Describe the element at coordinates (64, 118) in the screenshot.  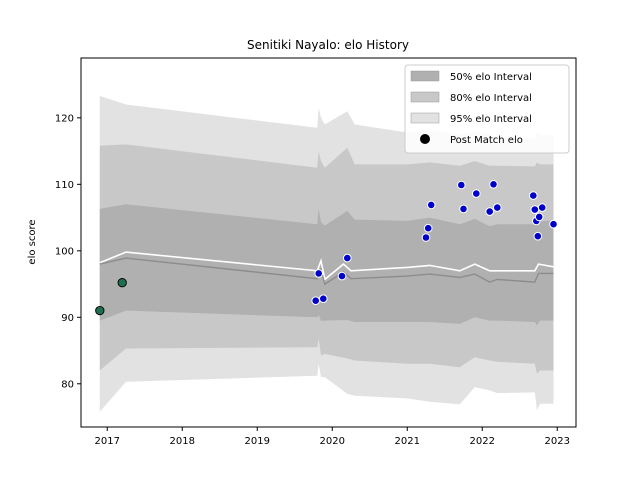
I see `y-tick-label: 120` at that location.